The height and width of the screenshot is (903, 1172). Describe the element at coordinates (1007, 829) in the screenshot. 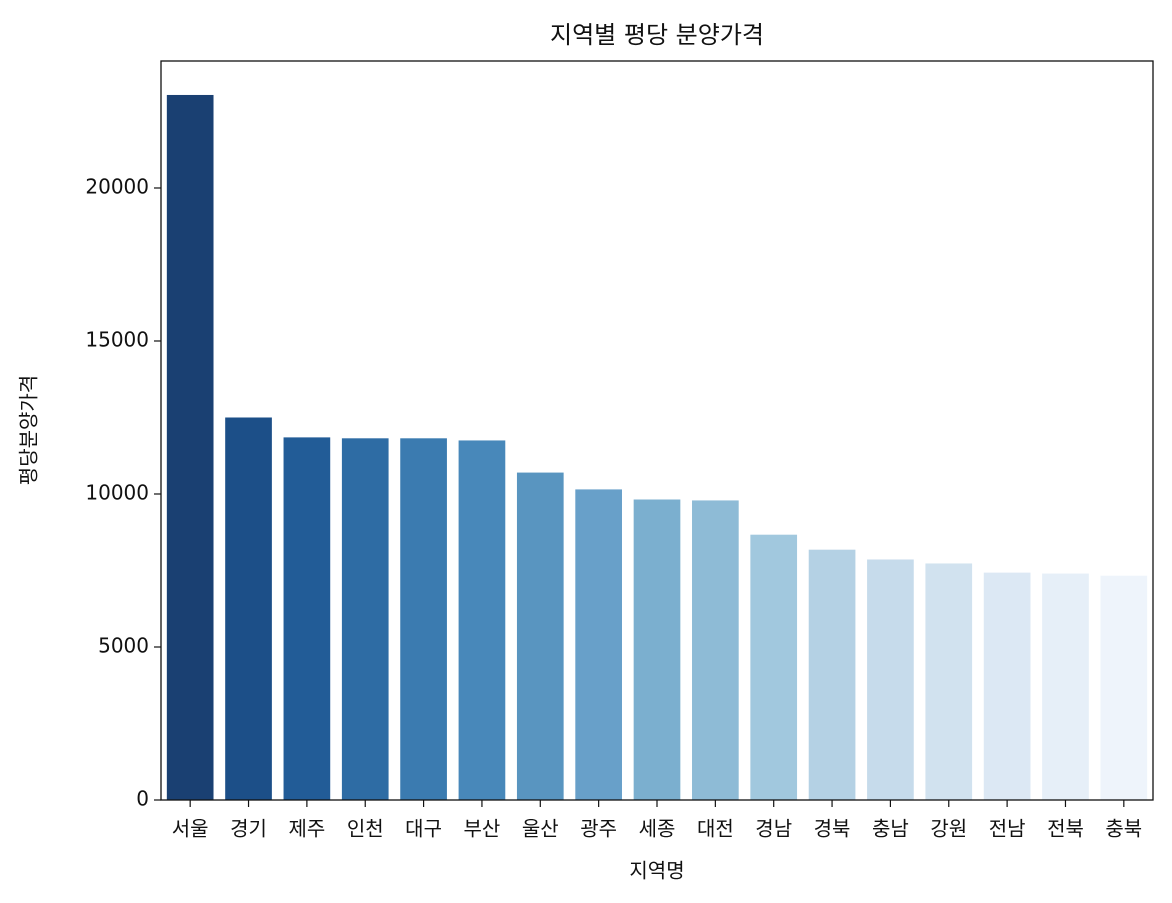

I see `x-tick-label: 전남` at that location.